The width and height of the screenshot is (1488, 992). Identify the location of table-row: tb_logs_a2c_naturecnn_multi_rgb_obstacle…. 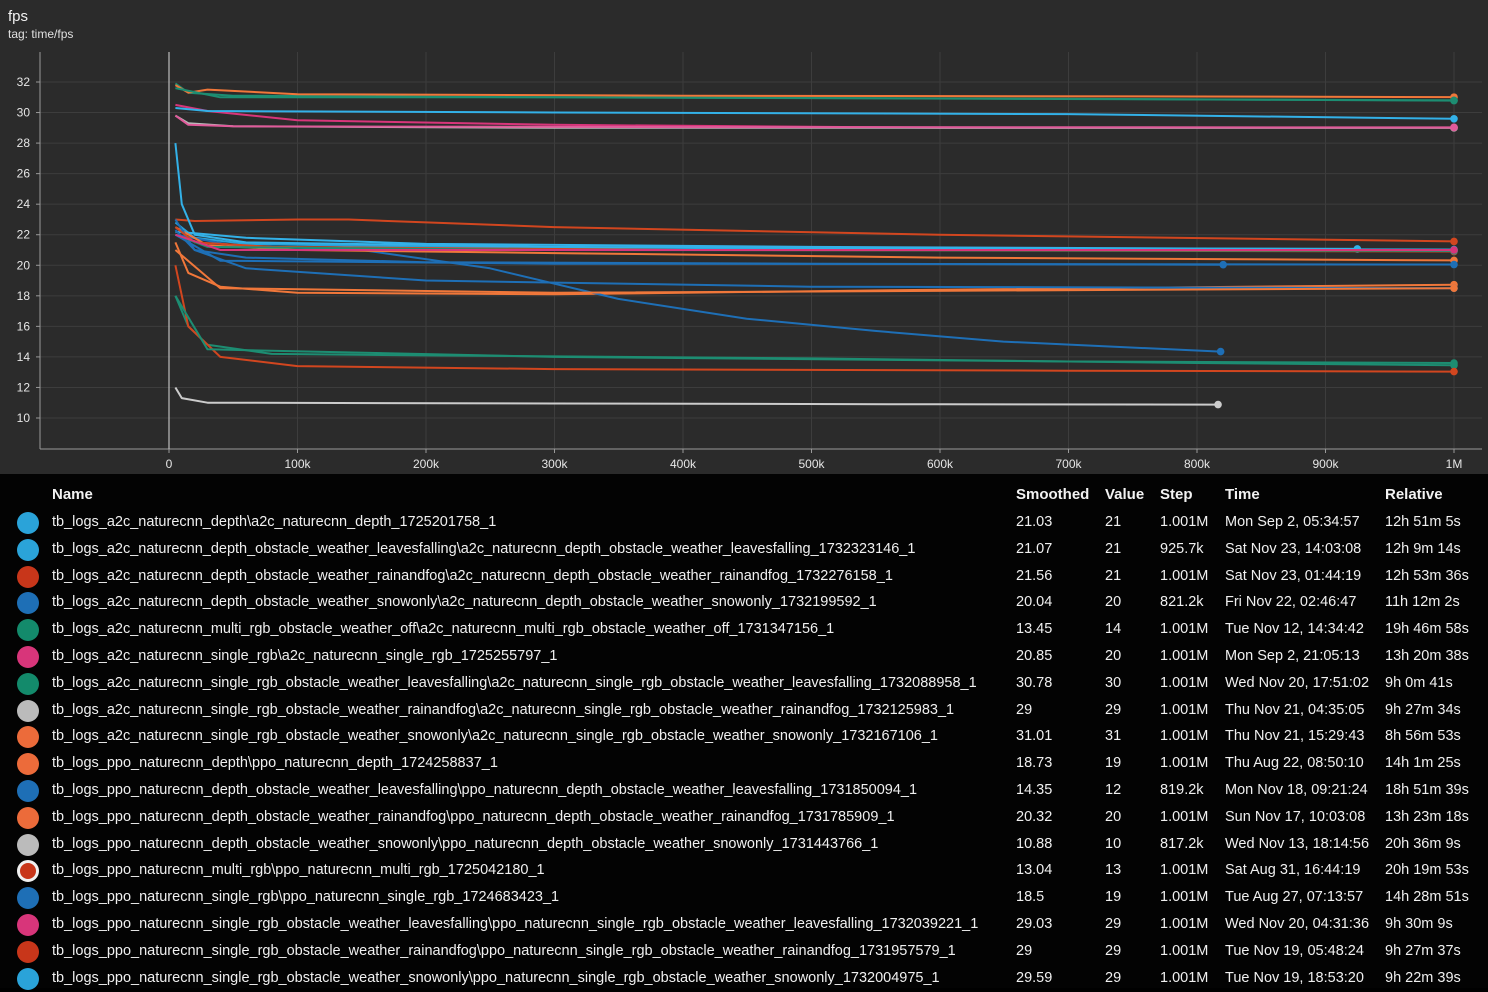
(744, 629).